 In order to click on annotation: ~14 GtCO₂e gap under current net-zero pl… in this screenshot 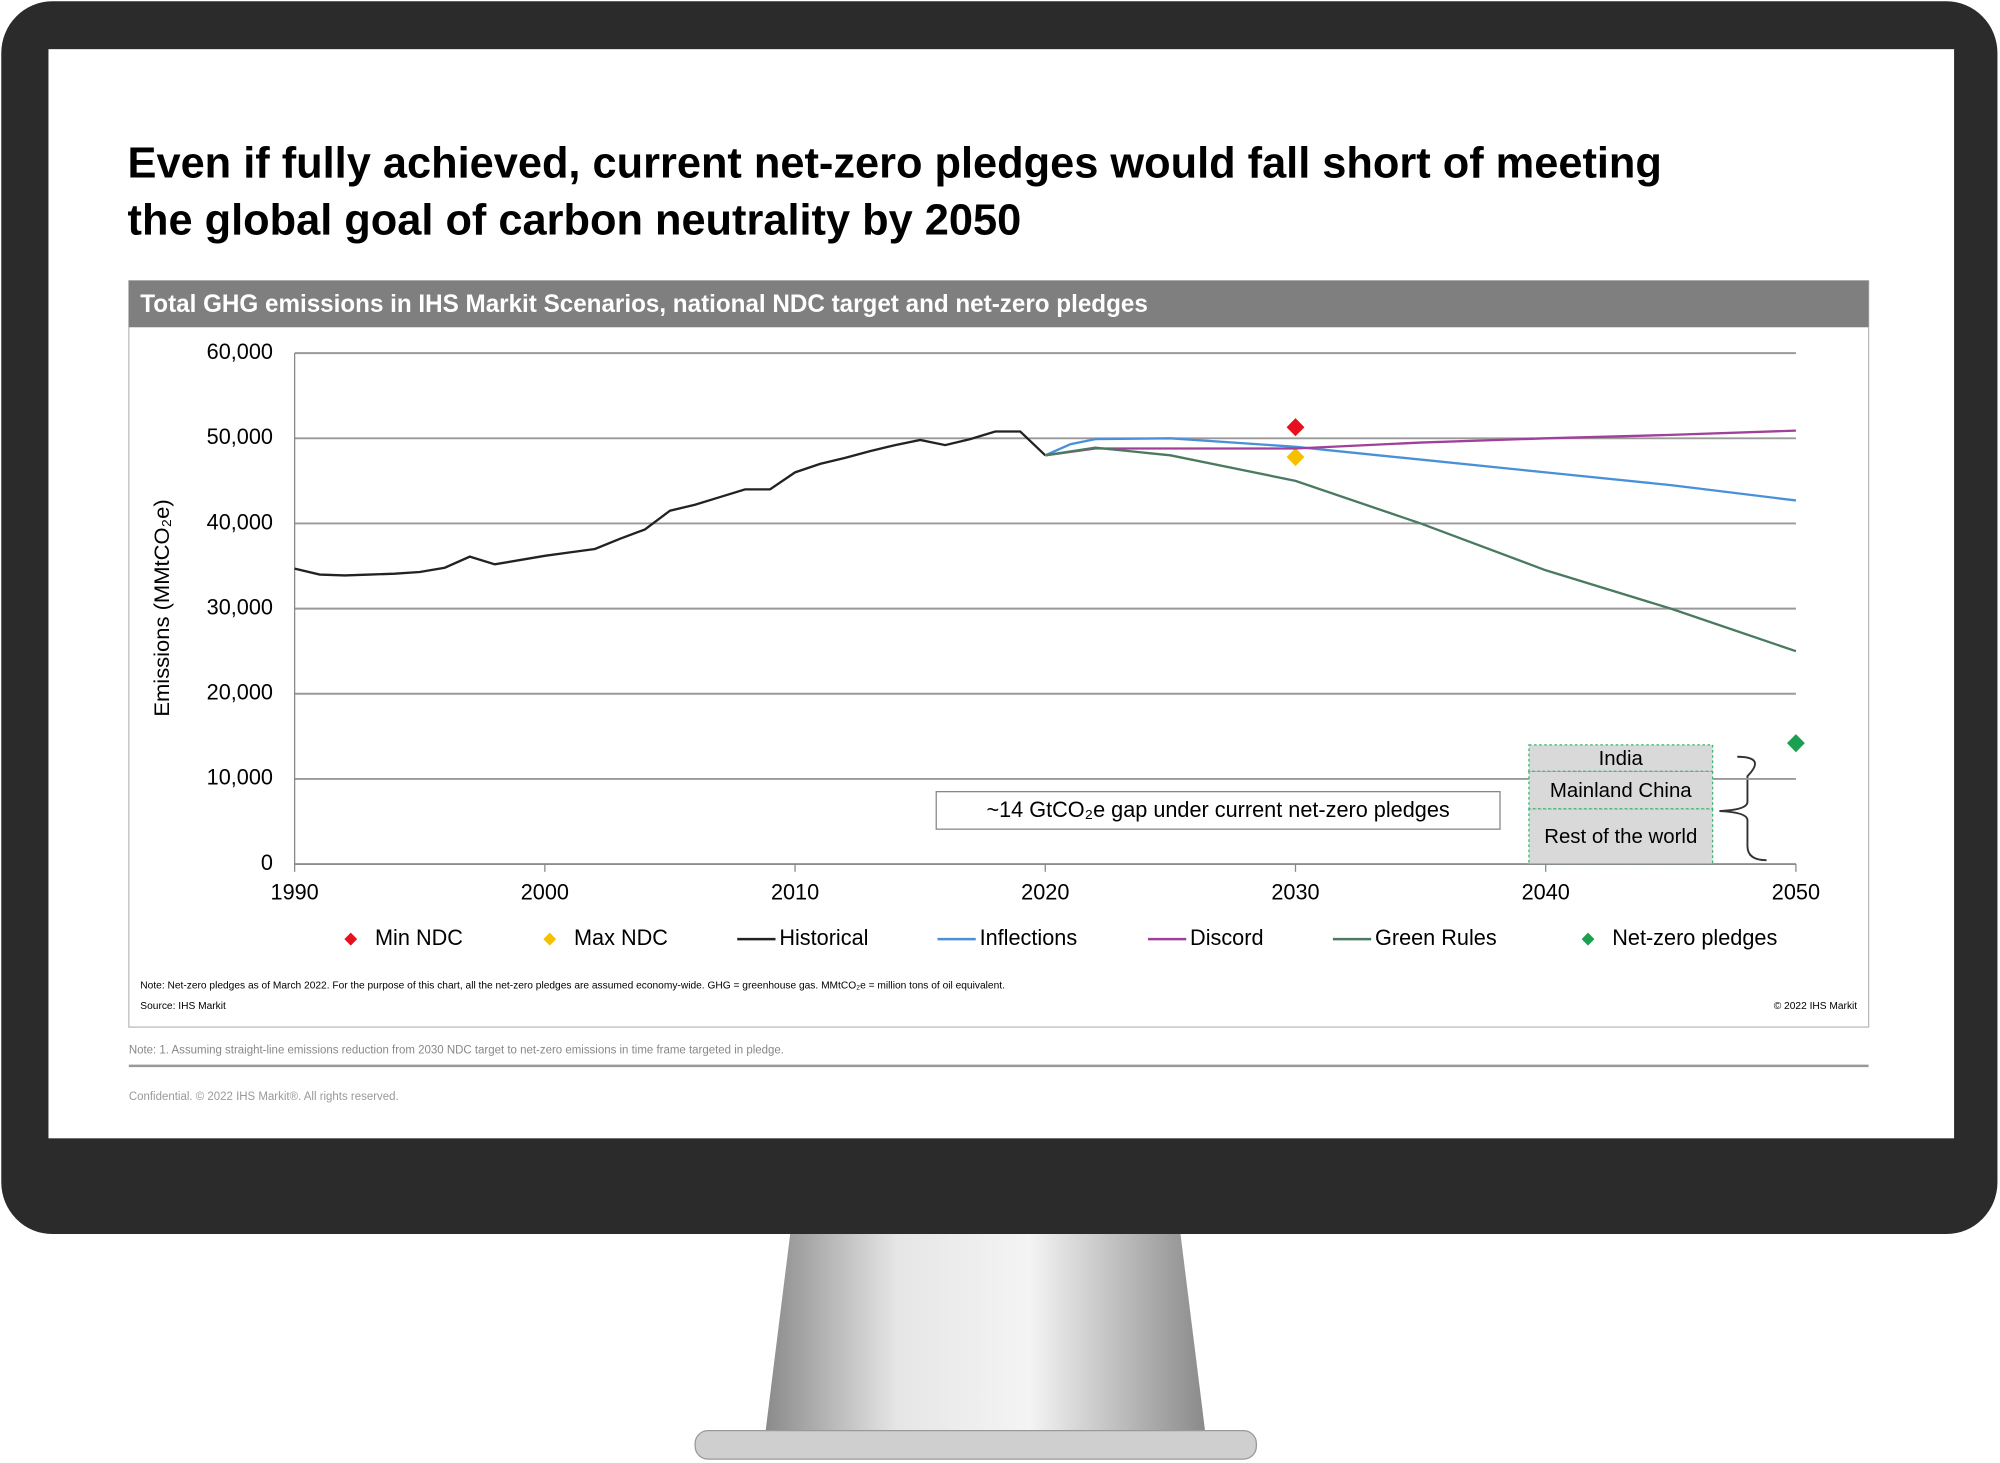, I will do `click(1217, 809)`.